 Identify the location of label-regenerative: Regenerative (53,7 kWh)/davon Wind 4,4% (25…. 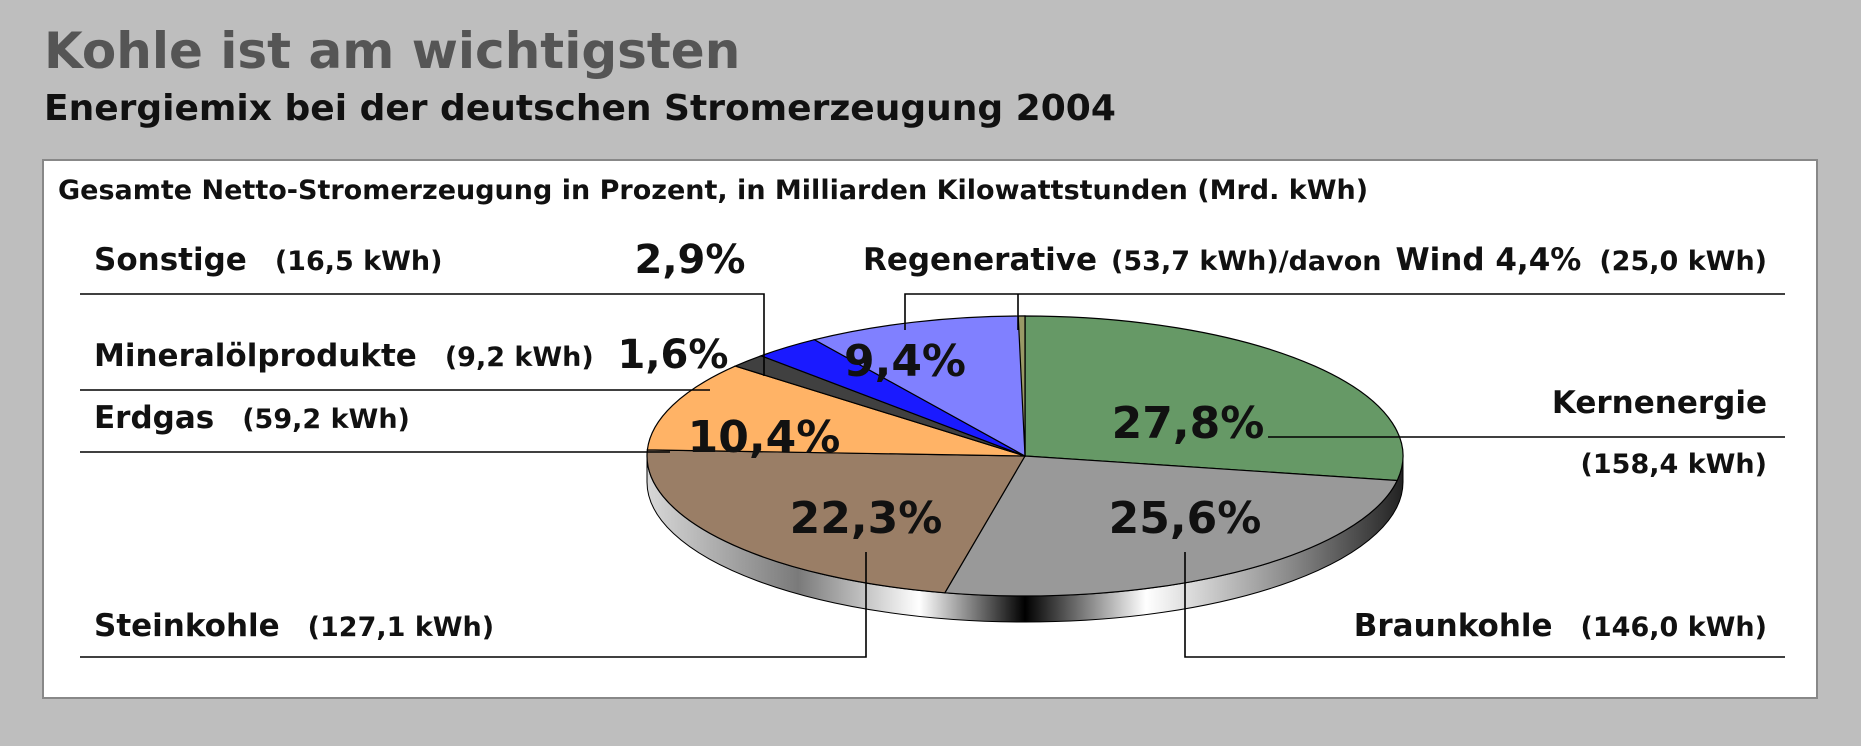
(1315, 260).